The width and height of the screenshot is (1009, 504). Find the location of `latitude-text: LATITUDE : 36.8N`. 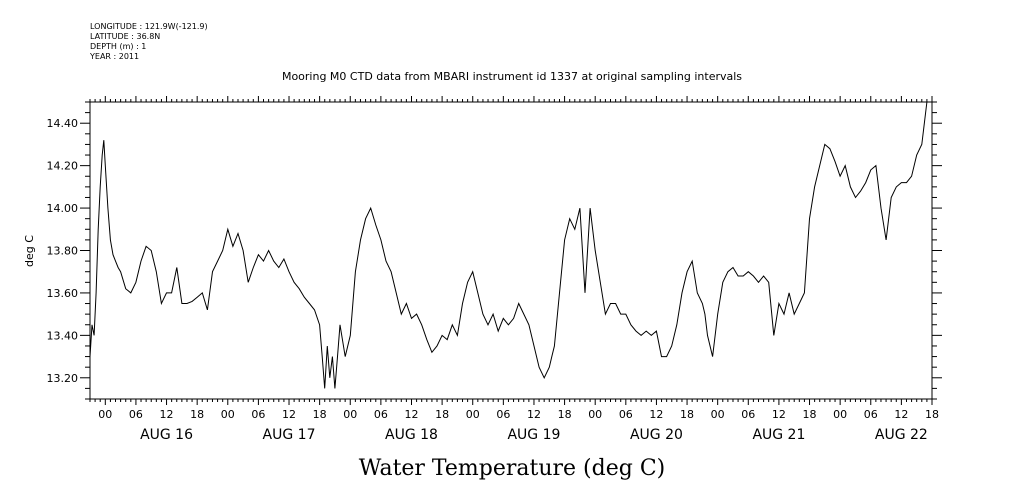

latitude-text: LATITUDE : 36.8N is located at coordinates (125, 36).